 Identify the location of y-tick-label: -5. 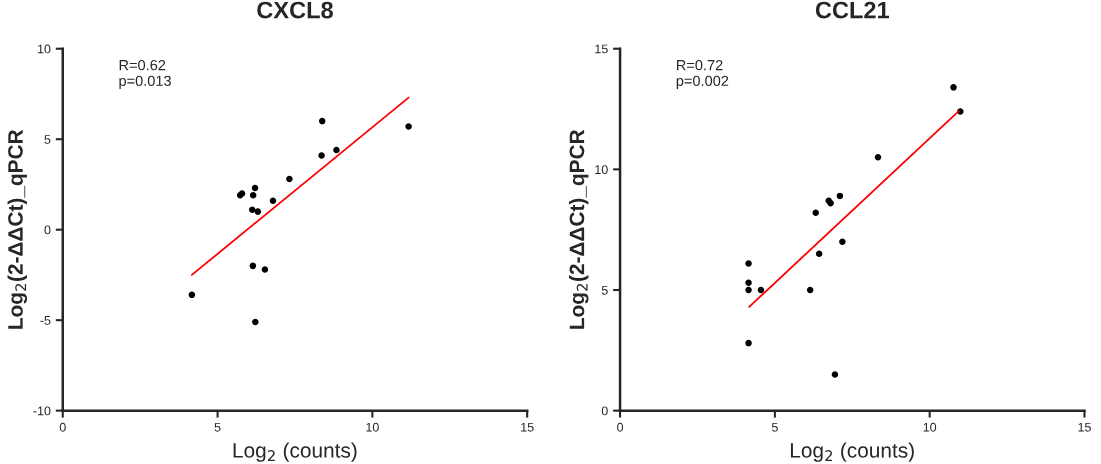
(45, 320).